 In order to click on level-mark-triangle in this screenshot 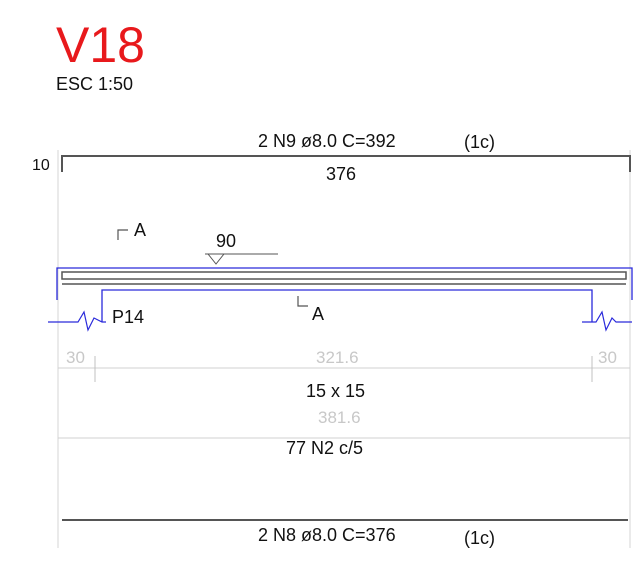, I will do `click(216, 259)`.